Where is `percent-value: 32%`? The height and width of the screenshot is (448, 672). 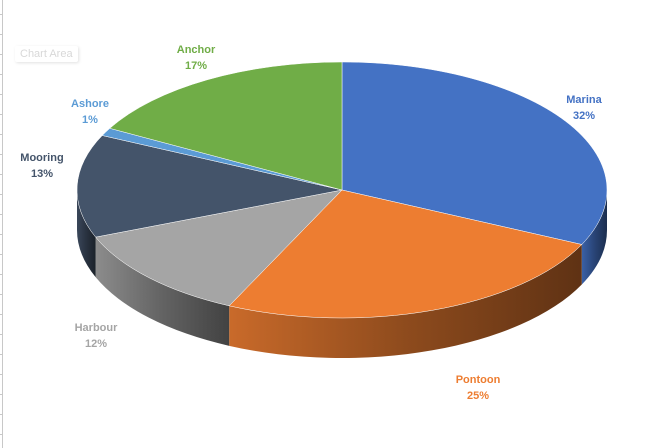 percent-value: 32% is located at coordinates (584, 116).